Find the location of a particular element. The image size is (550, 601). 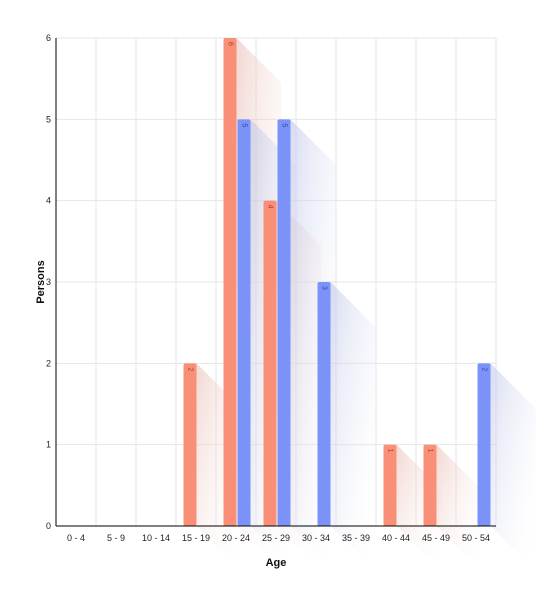

y-tick-label: 0 is located at coordinates (48, 526).